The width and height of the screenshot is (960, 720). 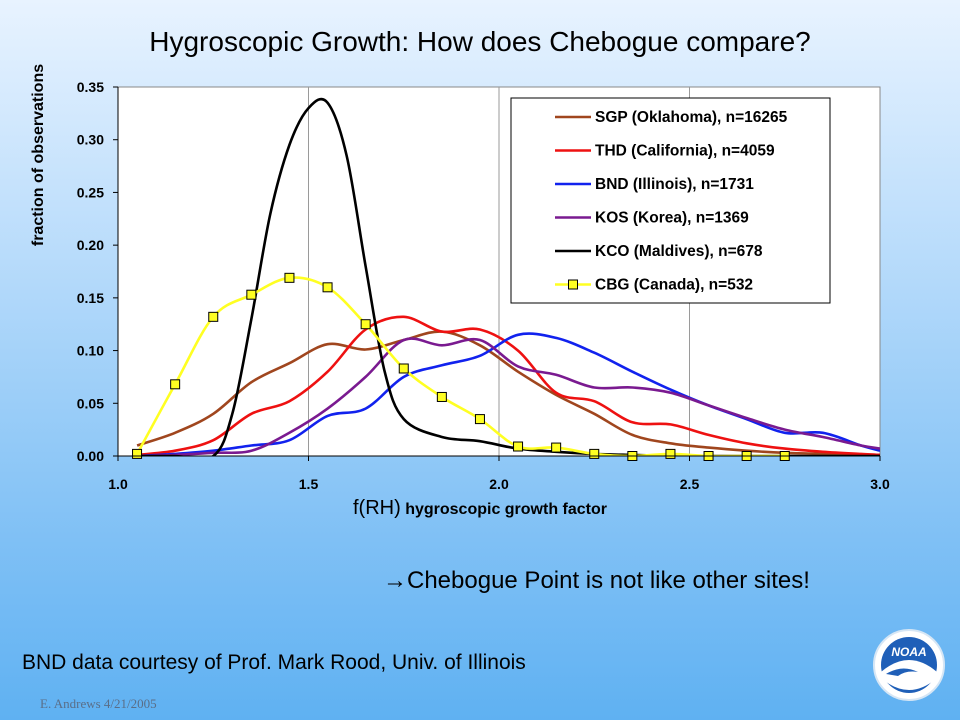 I want to click on legend-entry-label: BND (Illinois), n=1731, so click(x=674, y=184).